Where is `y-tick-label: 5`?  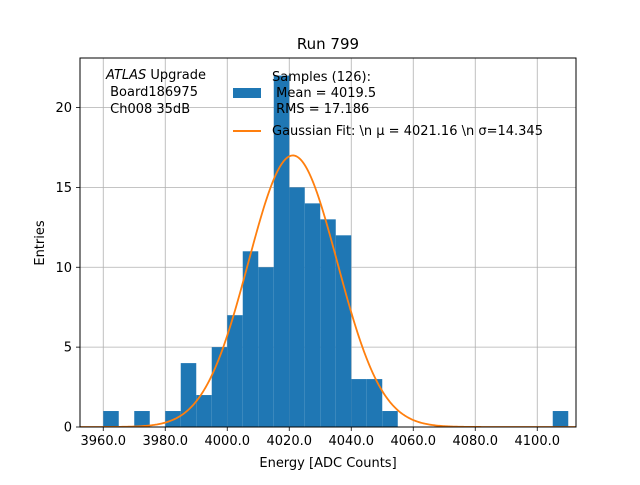 y-tick-label: 5 is located at coordinates (68, 348).